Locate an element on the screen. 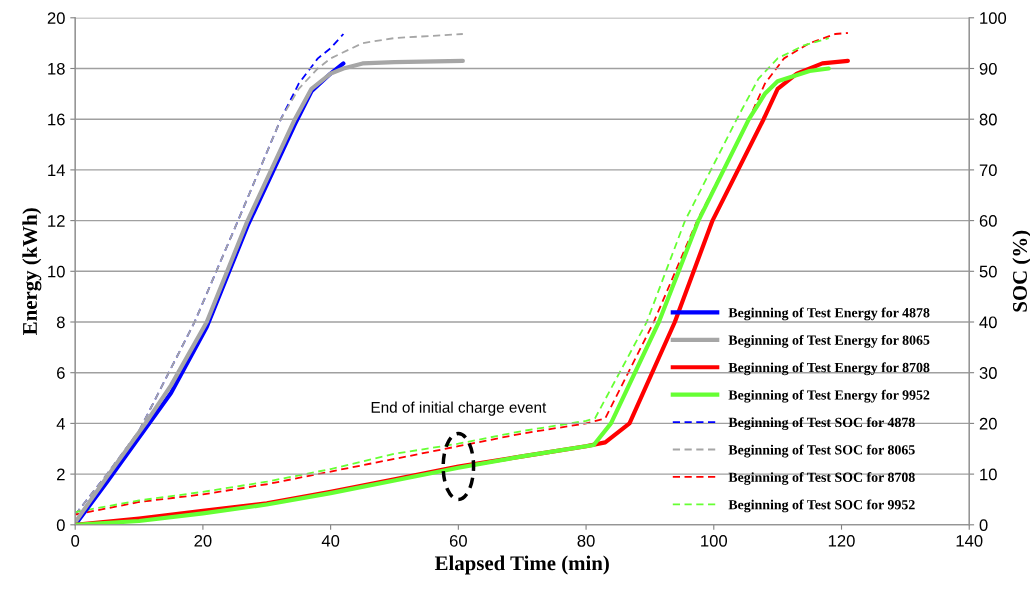 Image resolution: width=1030 pixels, height=593 pixels. y-tick-label: 14 is located at coordinates (56, 170).